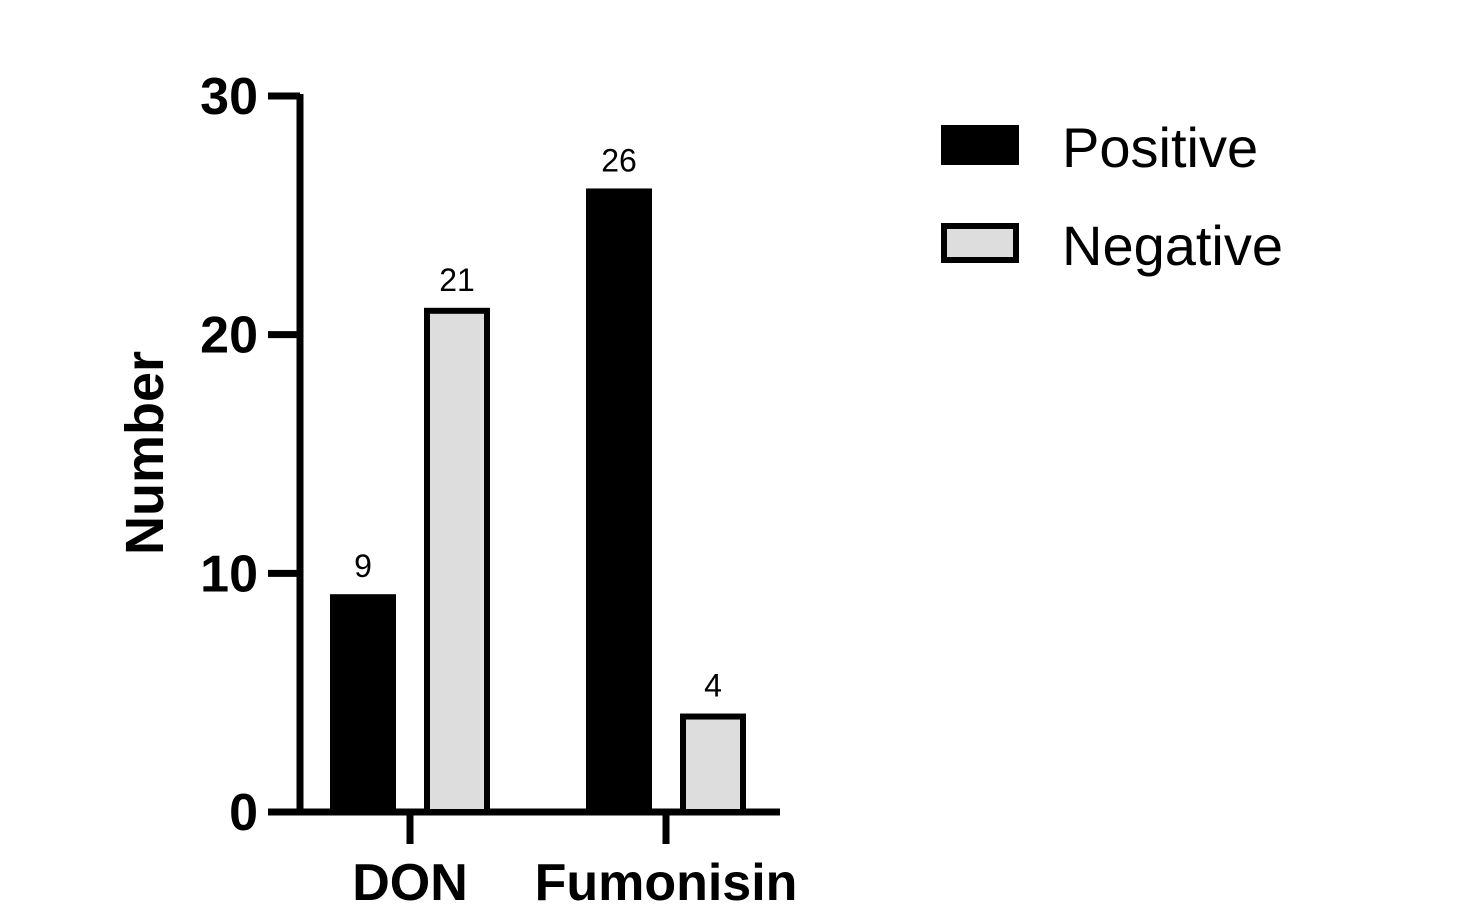 Image resolution: width=1468 pixels, height=913 pixels. I want to click on y-tick-label-0: 0, so click(243, 813).